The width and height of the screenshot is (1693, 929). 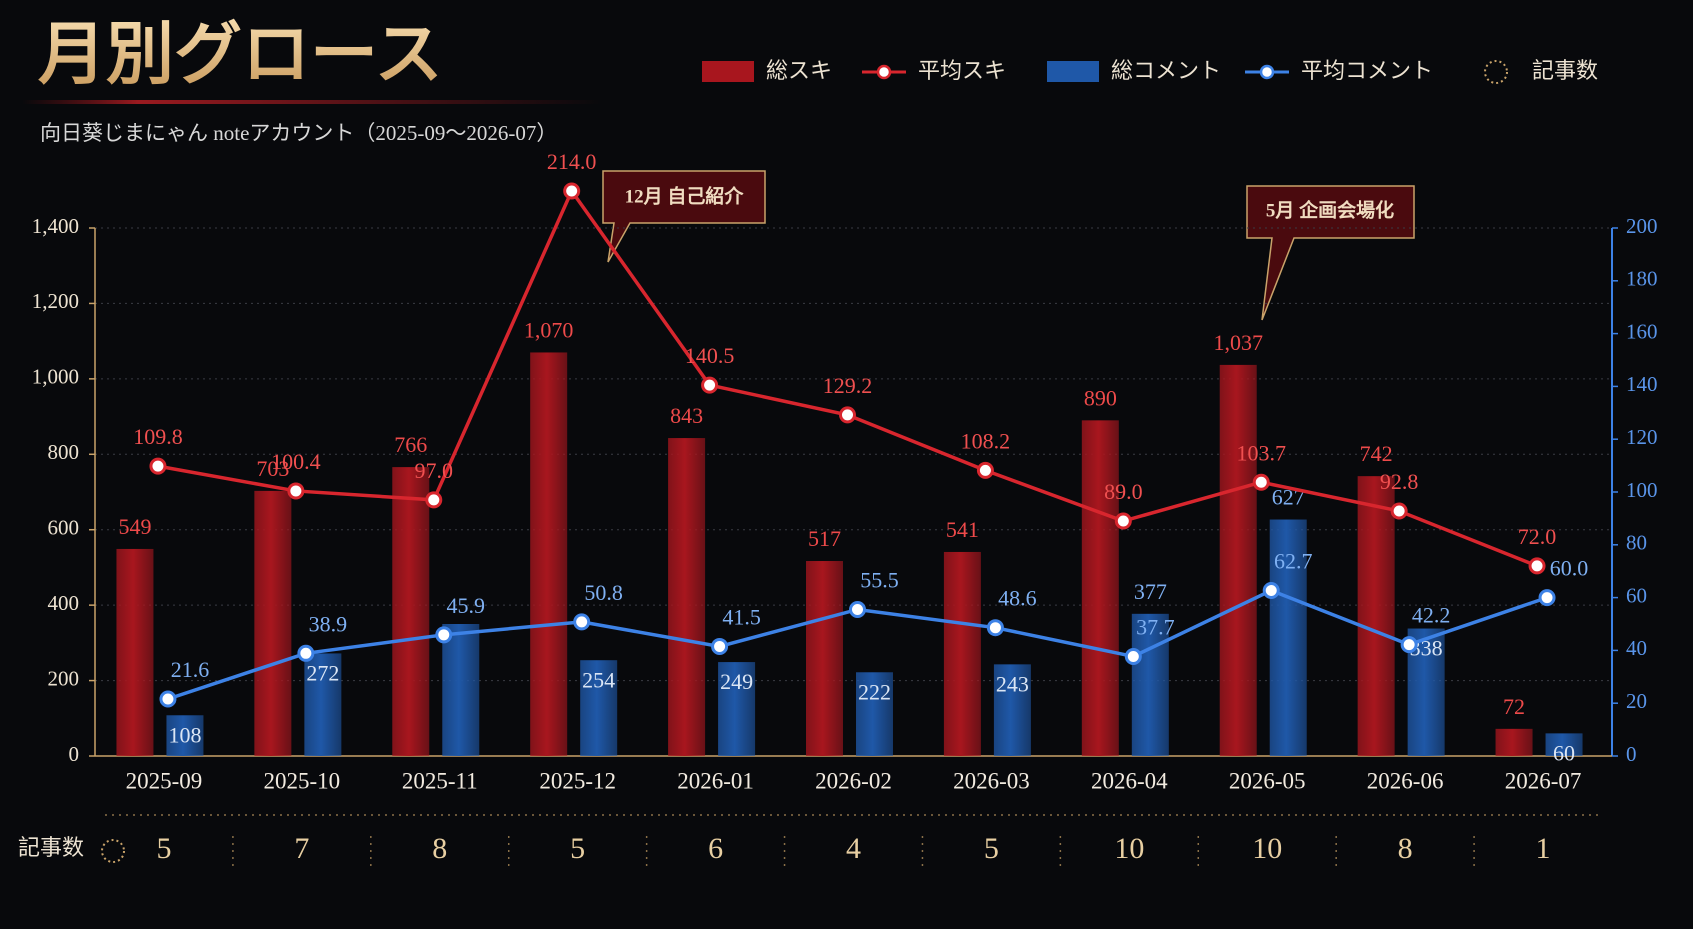 I want to click on bar-value-label: 1,037, so click(x=1238, y=342).